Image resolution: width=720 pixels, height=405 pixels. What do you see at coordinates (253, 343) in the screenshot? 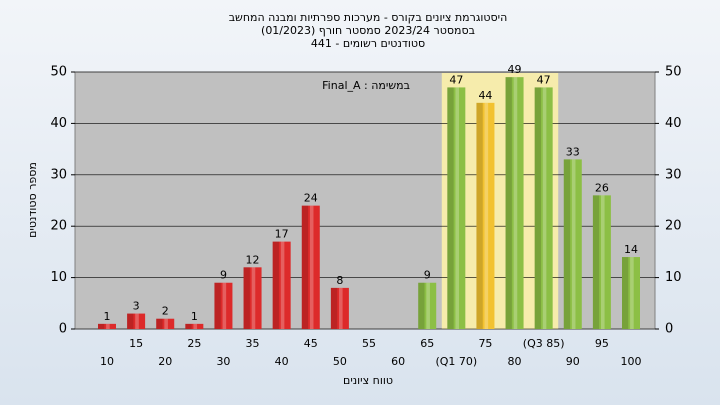
I see `x-tick-label: 35` at bounding box center [253, 343].